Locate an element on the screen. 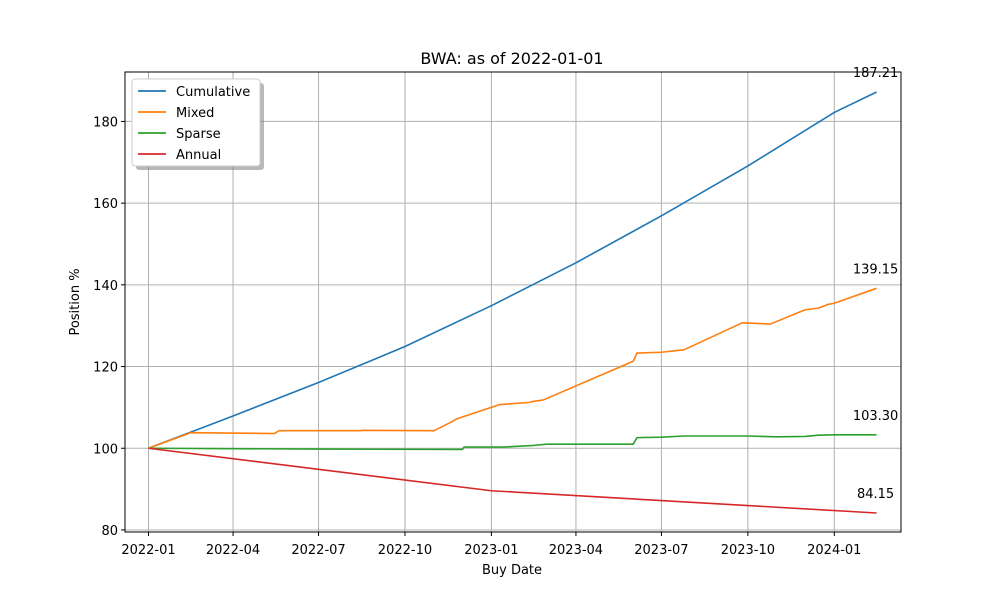 The height and width of the screenshot is (600, 1000). end-labels: 187.21 139.15 103.30 84.15 is located at coordinates (876, 284).